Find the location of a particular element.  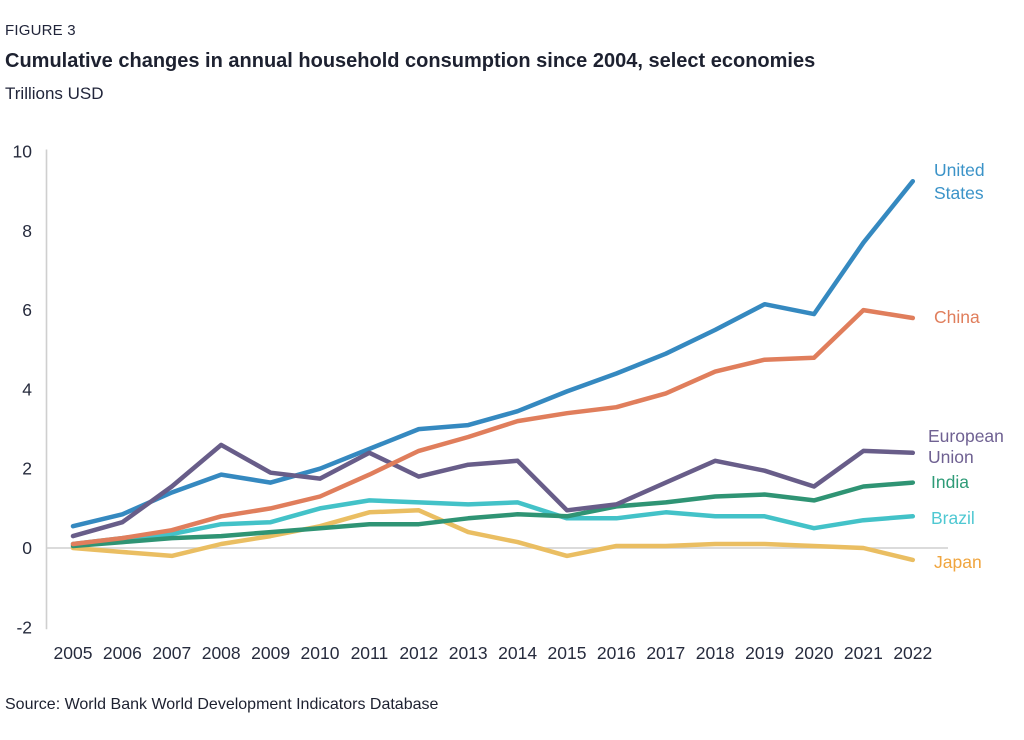

x-tick-label: 2006 is located at coordinates (122, 653).